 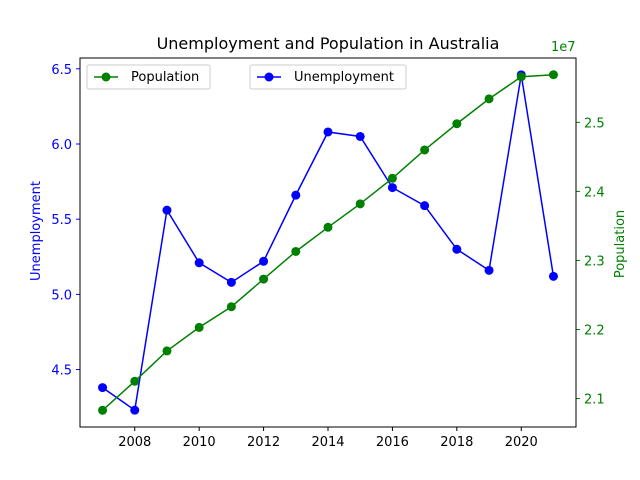 What do you see at coordinates (106, 77) in the screenshot?
I see `legend-marker-population` at bounding box center [106, 77].